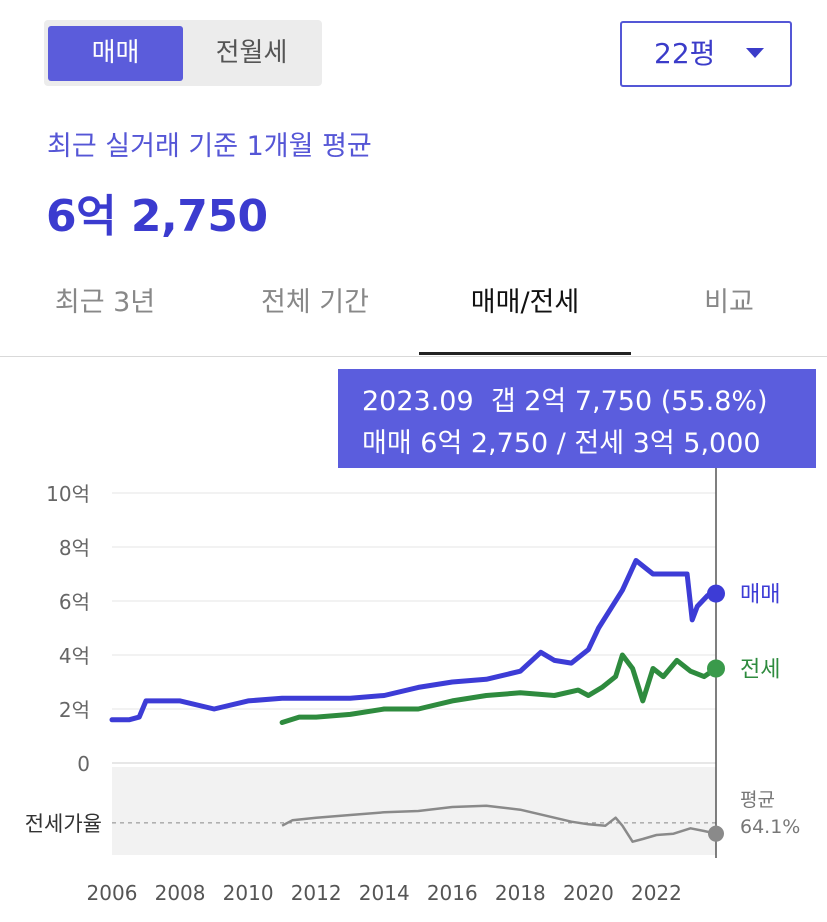 The image size is (827, 922). What do you see at coordinates (760, 595) in the screenshot?
I see `legend-sale: 매매` at bounding box center [760, 595].